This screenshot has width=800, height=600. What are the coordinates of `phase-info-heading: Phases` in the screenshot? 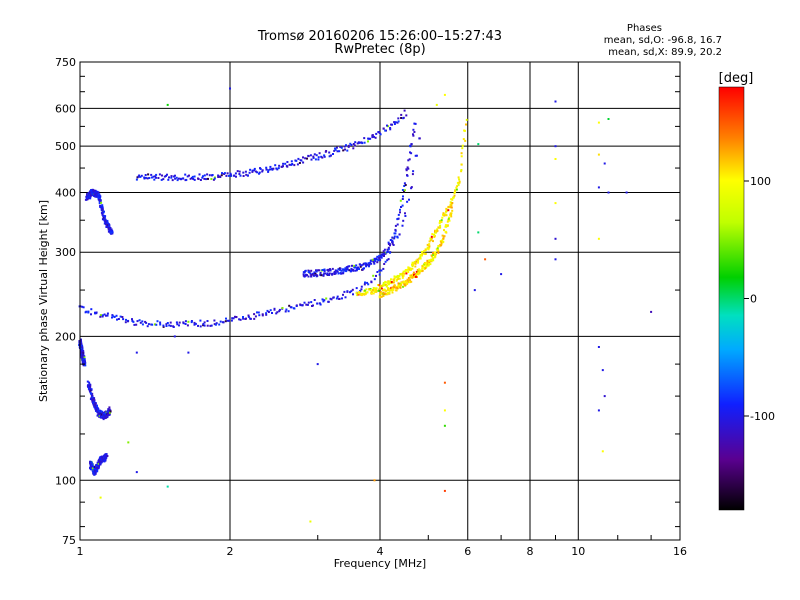 It's located at (644, 28).